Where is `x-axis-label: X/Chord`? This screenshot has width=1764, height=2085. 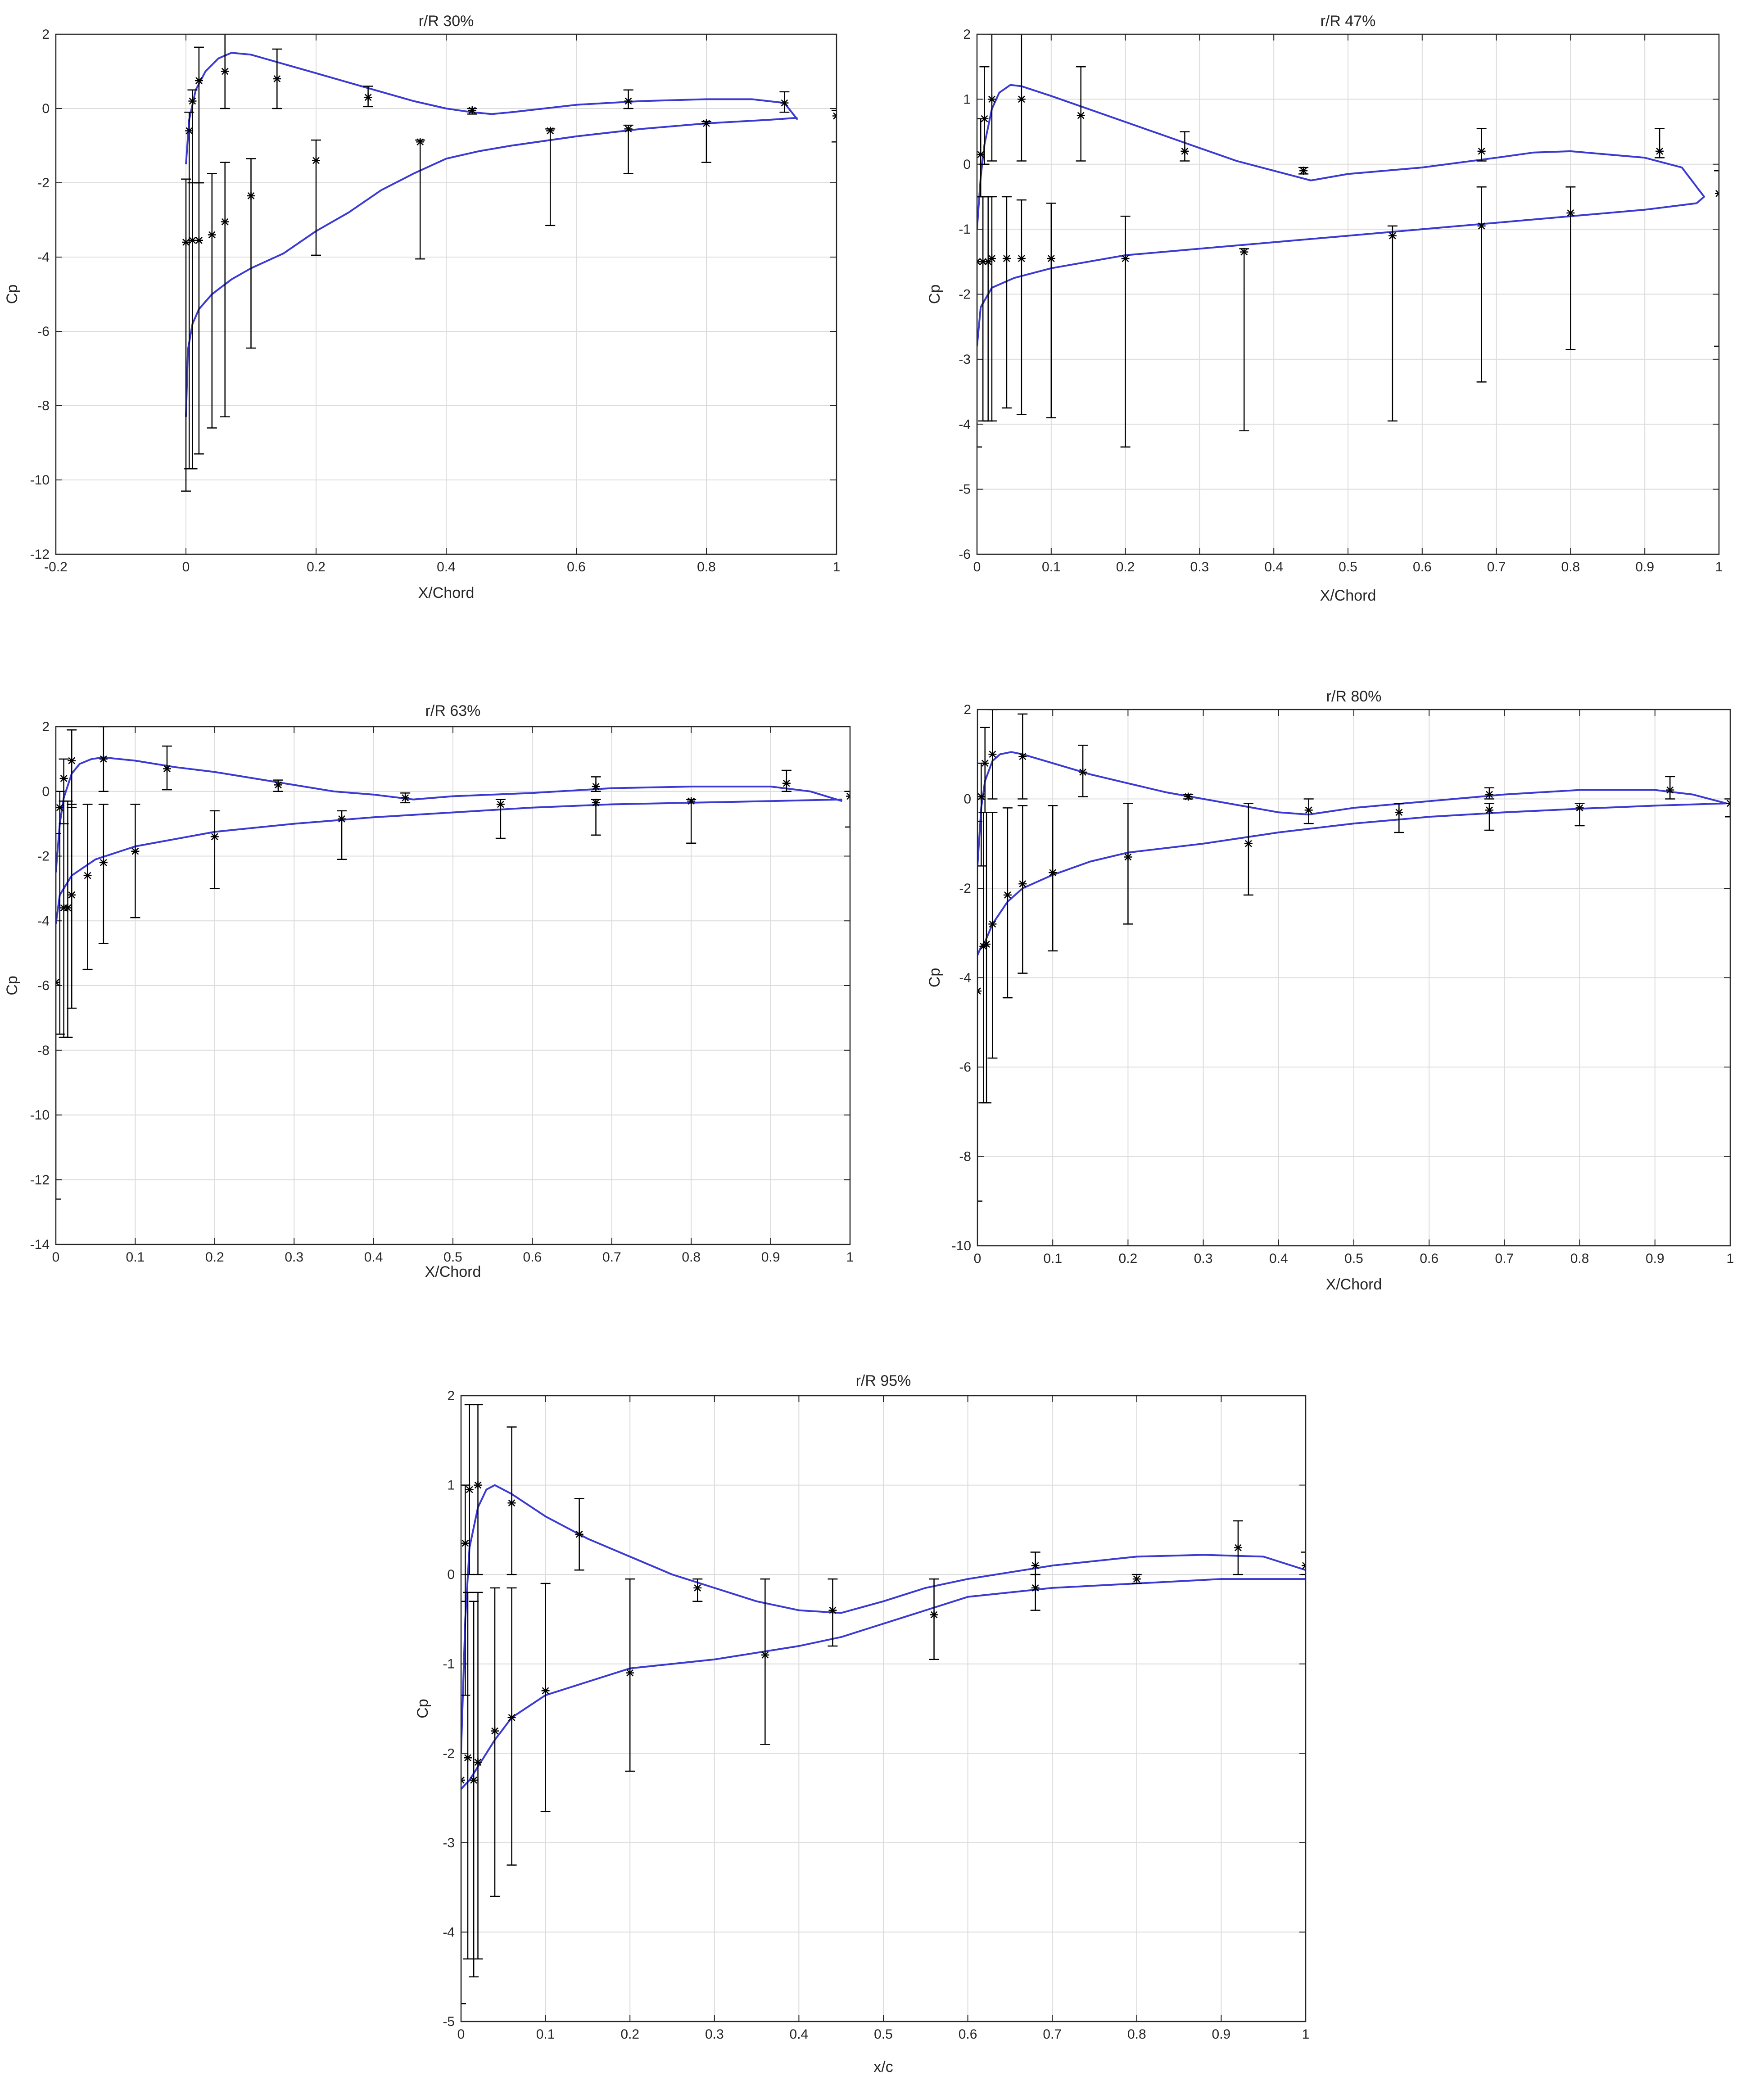 x-axis-label: X/Chord is located at coordinates (1354, 1284).